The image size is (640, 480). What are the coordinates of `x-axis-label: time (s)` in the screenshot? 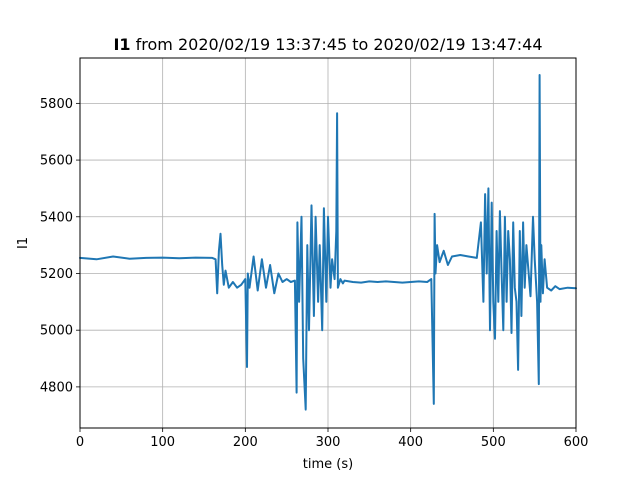 It's located at (328, 464).